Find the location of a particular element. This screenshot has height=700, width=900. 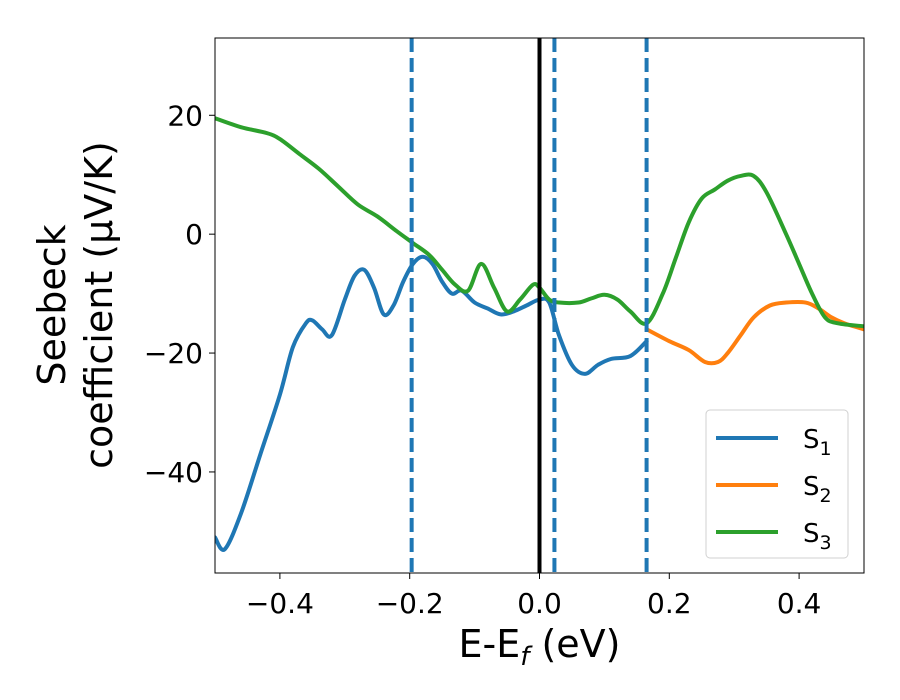

legend: S1 S2 S3 is located at coordinates (777, 484).